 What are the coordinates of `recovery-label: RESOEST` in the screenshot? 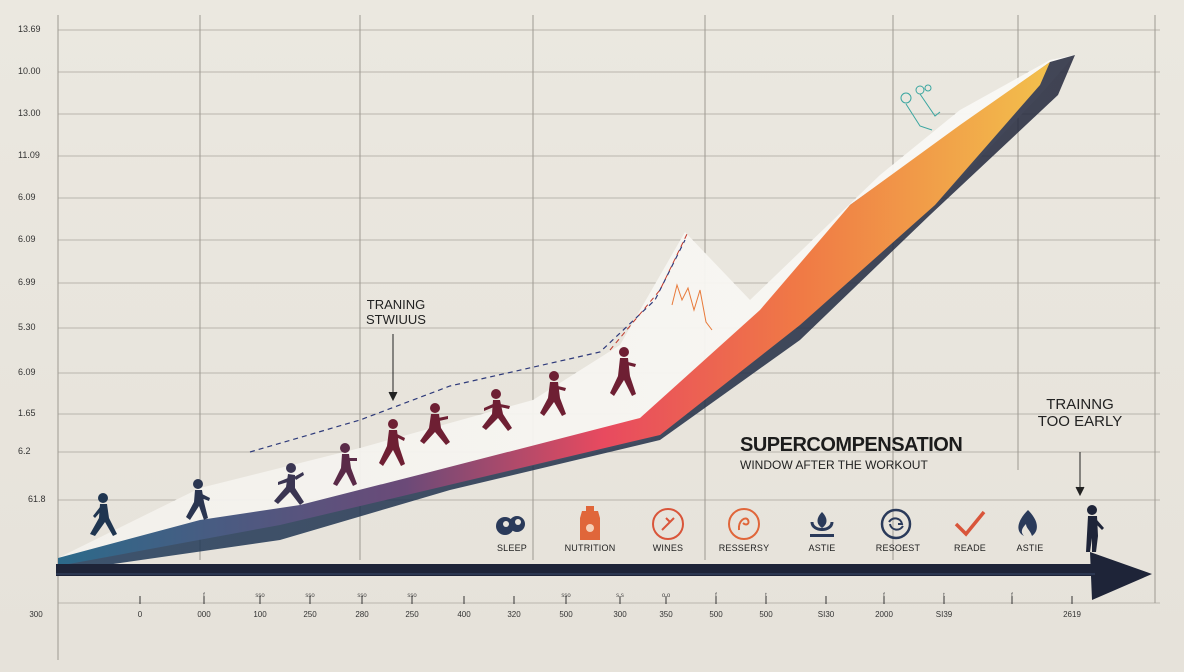 It's located at (898, 548).